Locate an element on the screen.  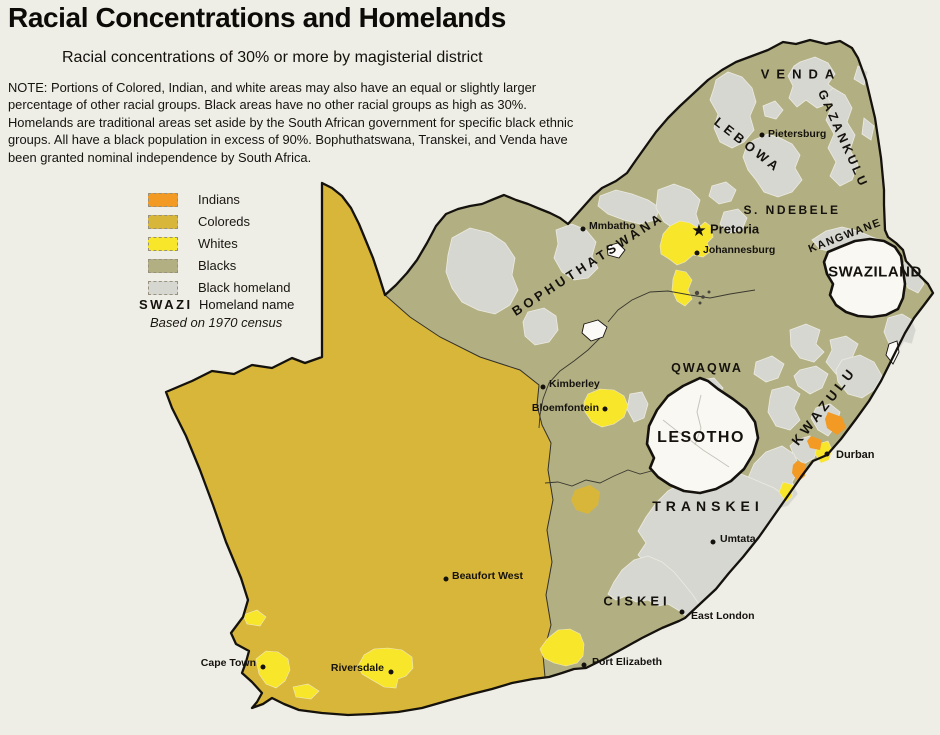
legend-label-indians: Indians is located at coordinates (219, 199).